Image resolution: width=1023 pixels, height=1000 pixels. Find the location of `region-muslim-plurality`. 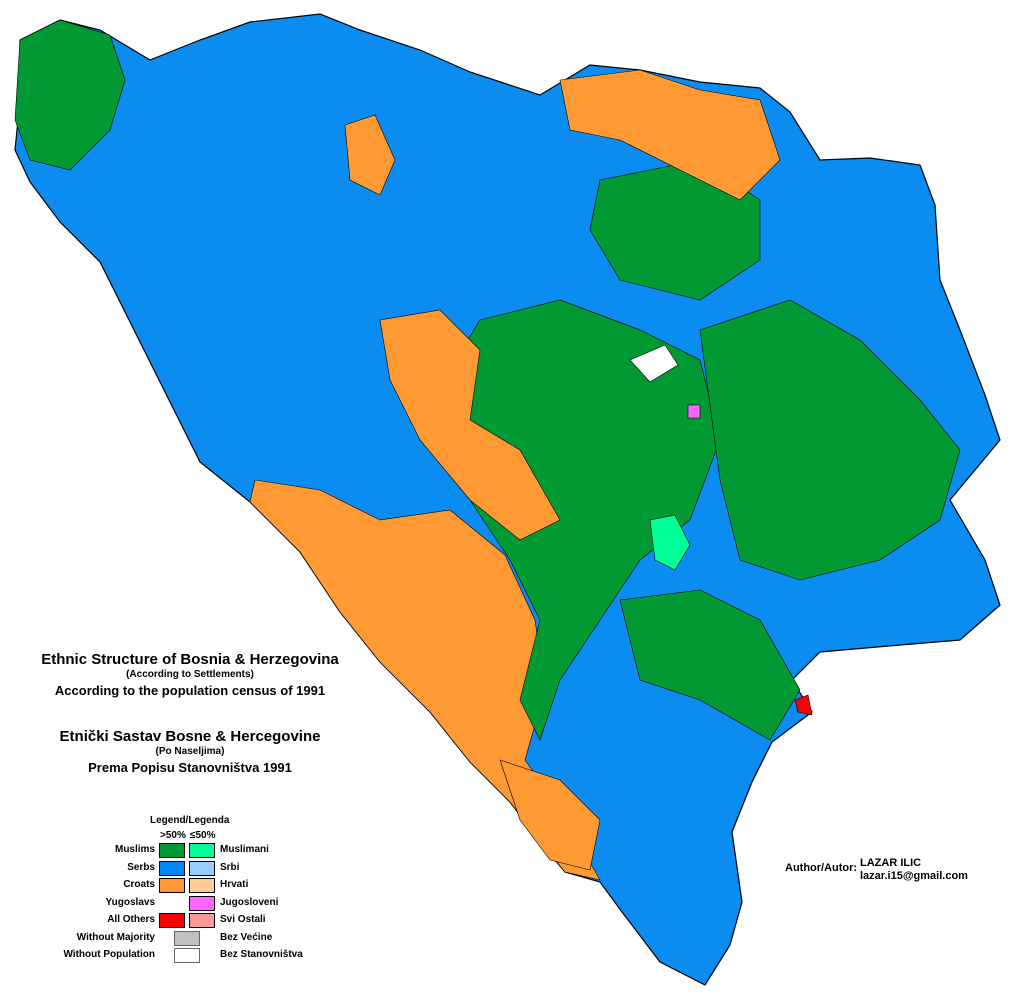

region-muslim-plurality is located at coordinates (670, 542).